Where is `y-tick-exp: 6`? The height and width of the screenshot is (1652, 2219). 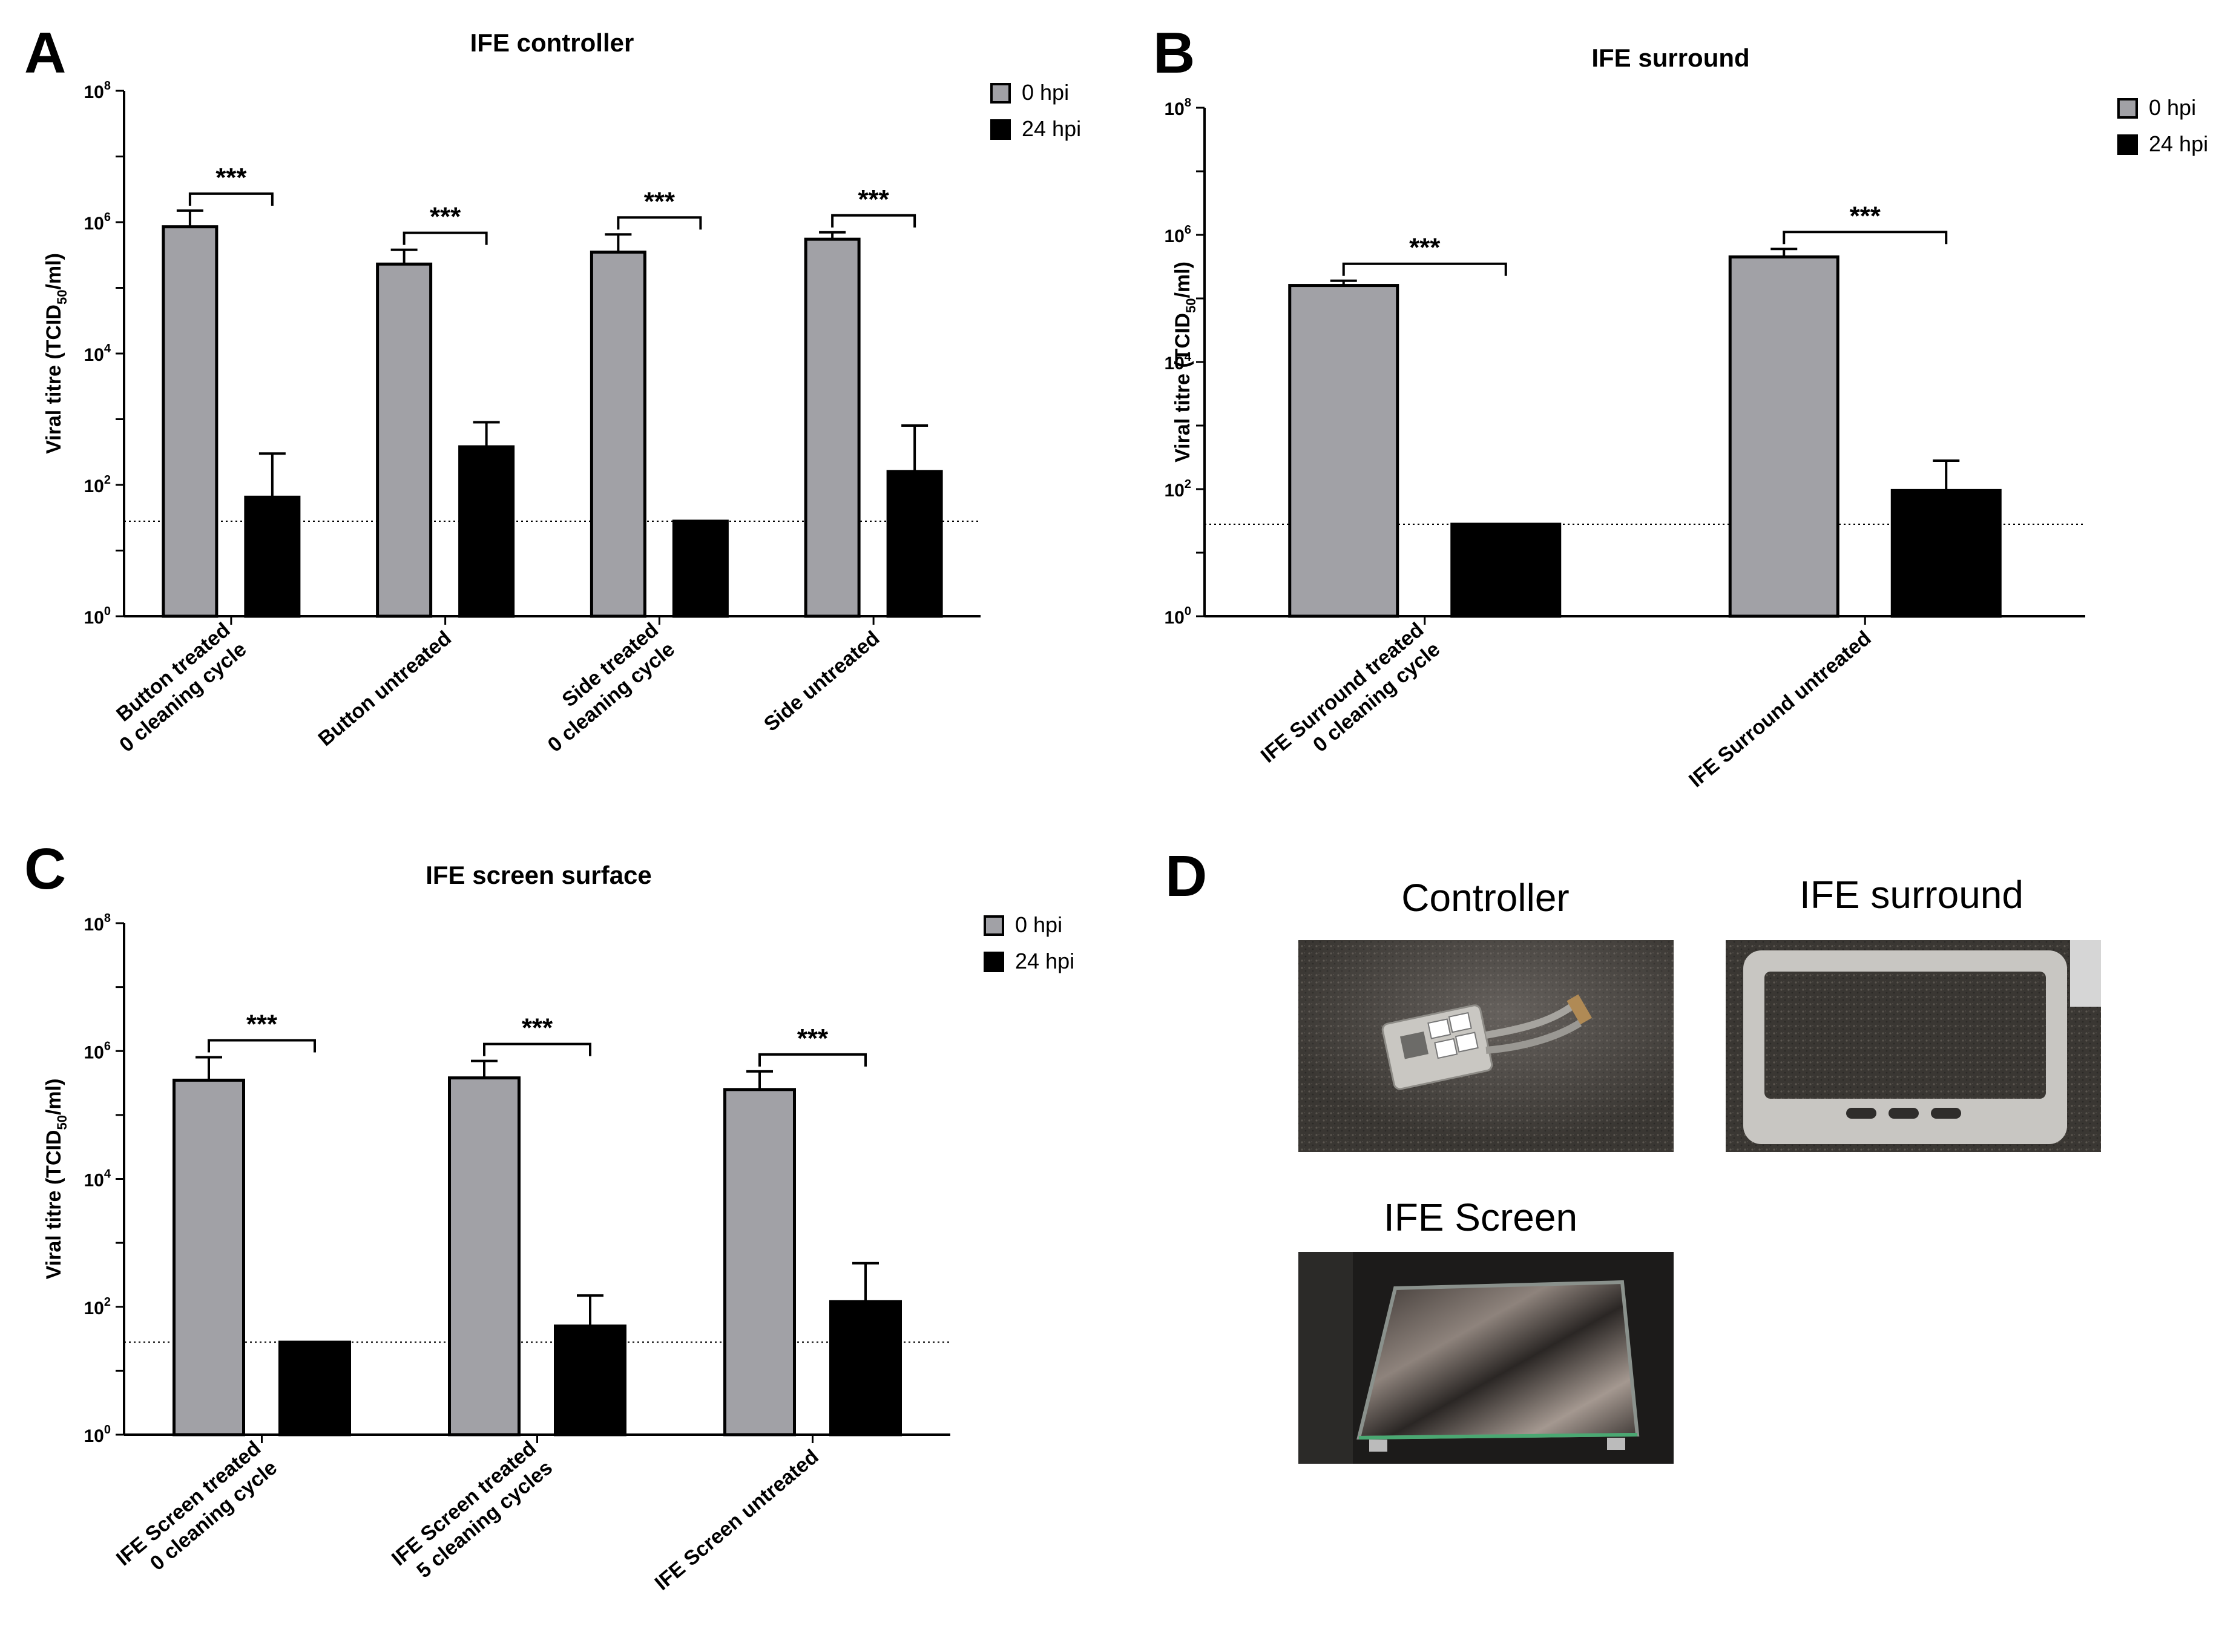
y-tick-exp: 6 is located at coordinates (107, 217).